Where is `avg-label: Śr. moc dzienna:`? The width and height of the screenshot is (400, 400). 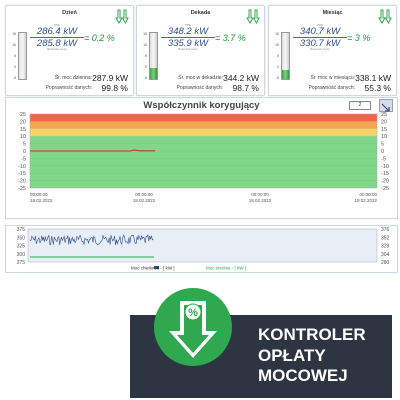
avg-label: Śr. moc dzienna: is located at coordinates (73, 78).